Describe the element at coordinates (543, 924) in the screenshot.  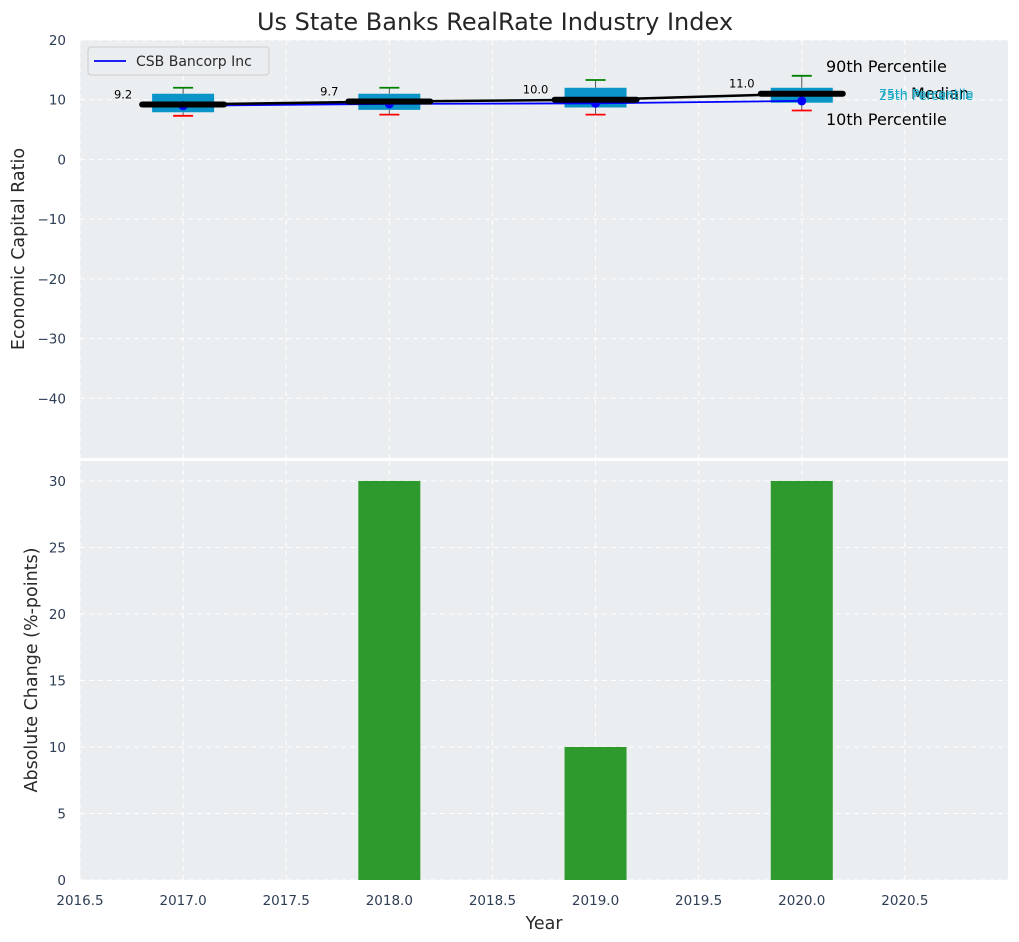
I see `x-axis-label: Year` at that location.